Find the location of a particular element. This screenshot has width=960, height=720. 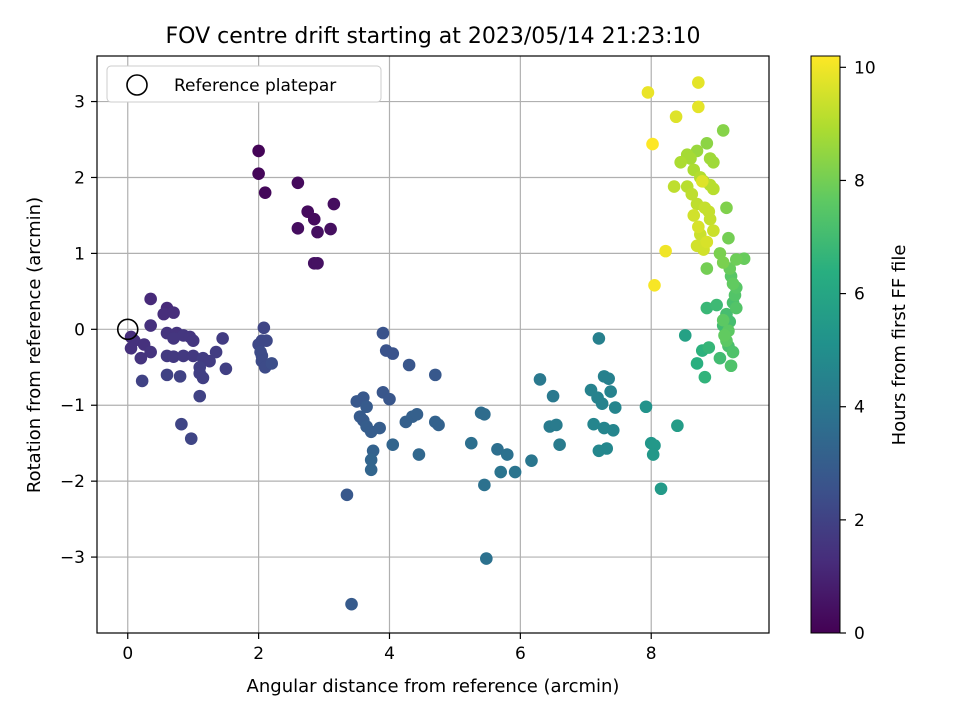

legend: Reference platepar is located at coordinates (244, 84).